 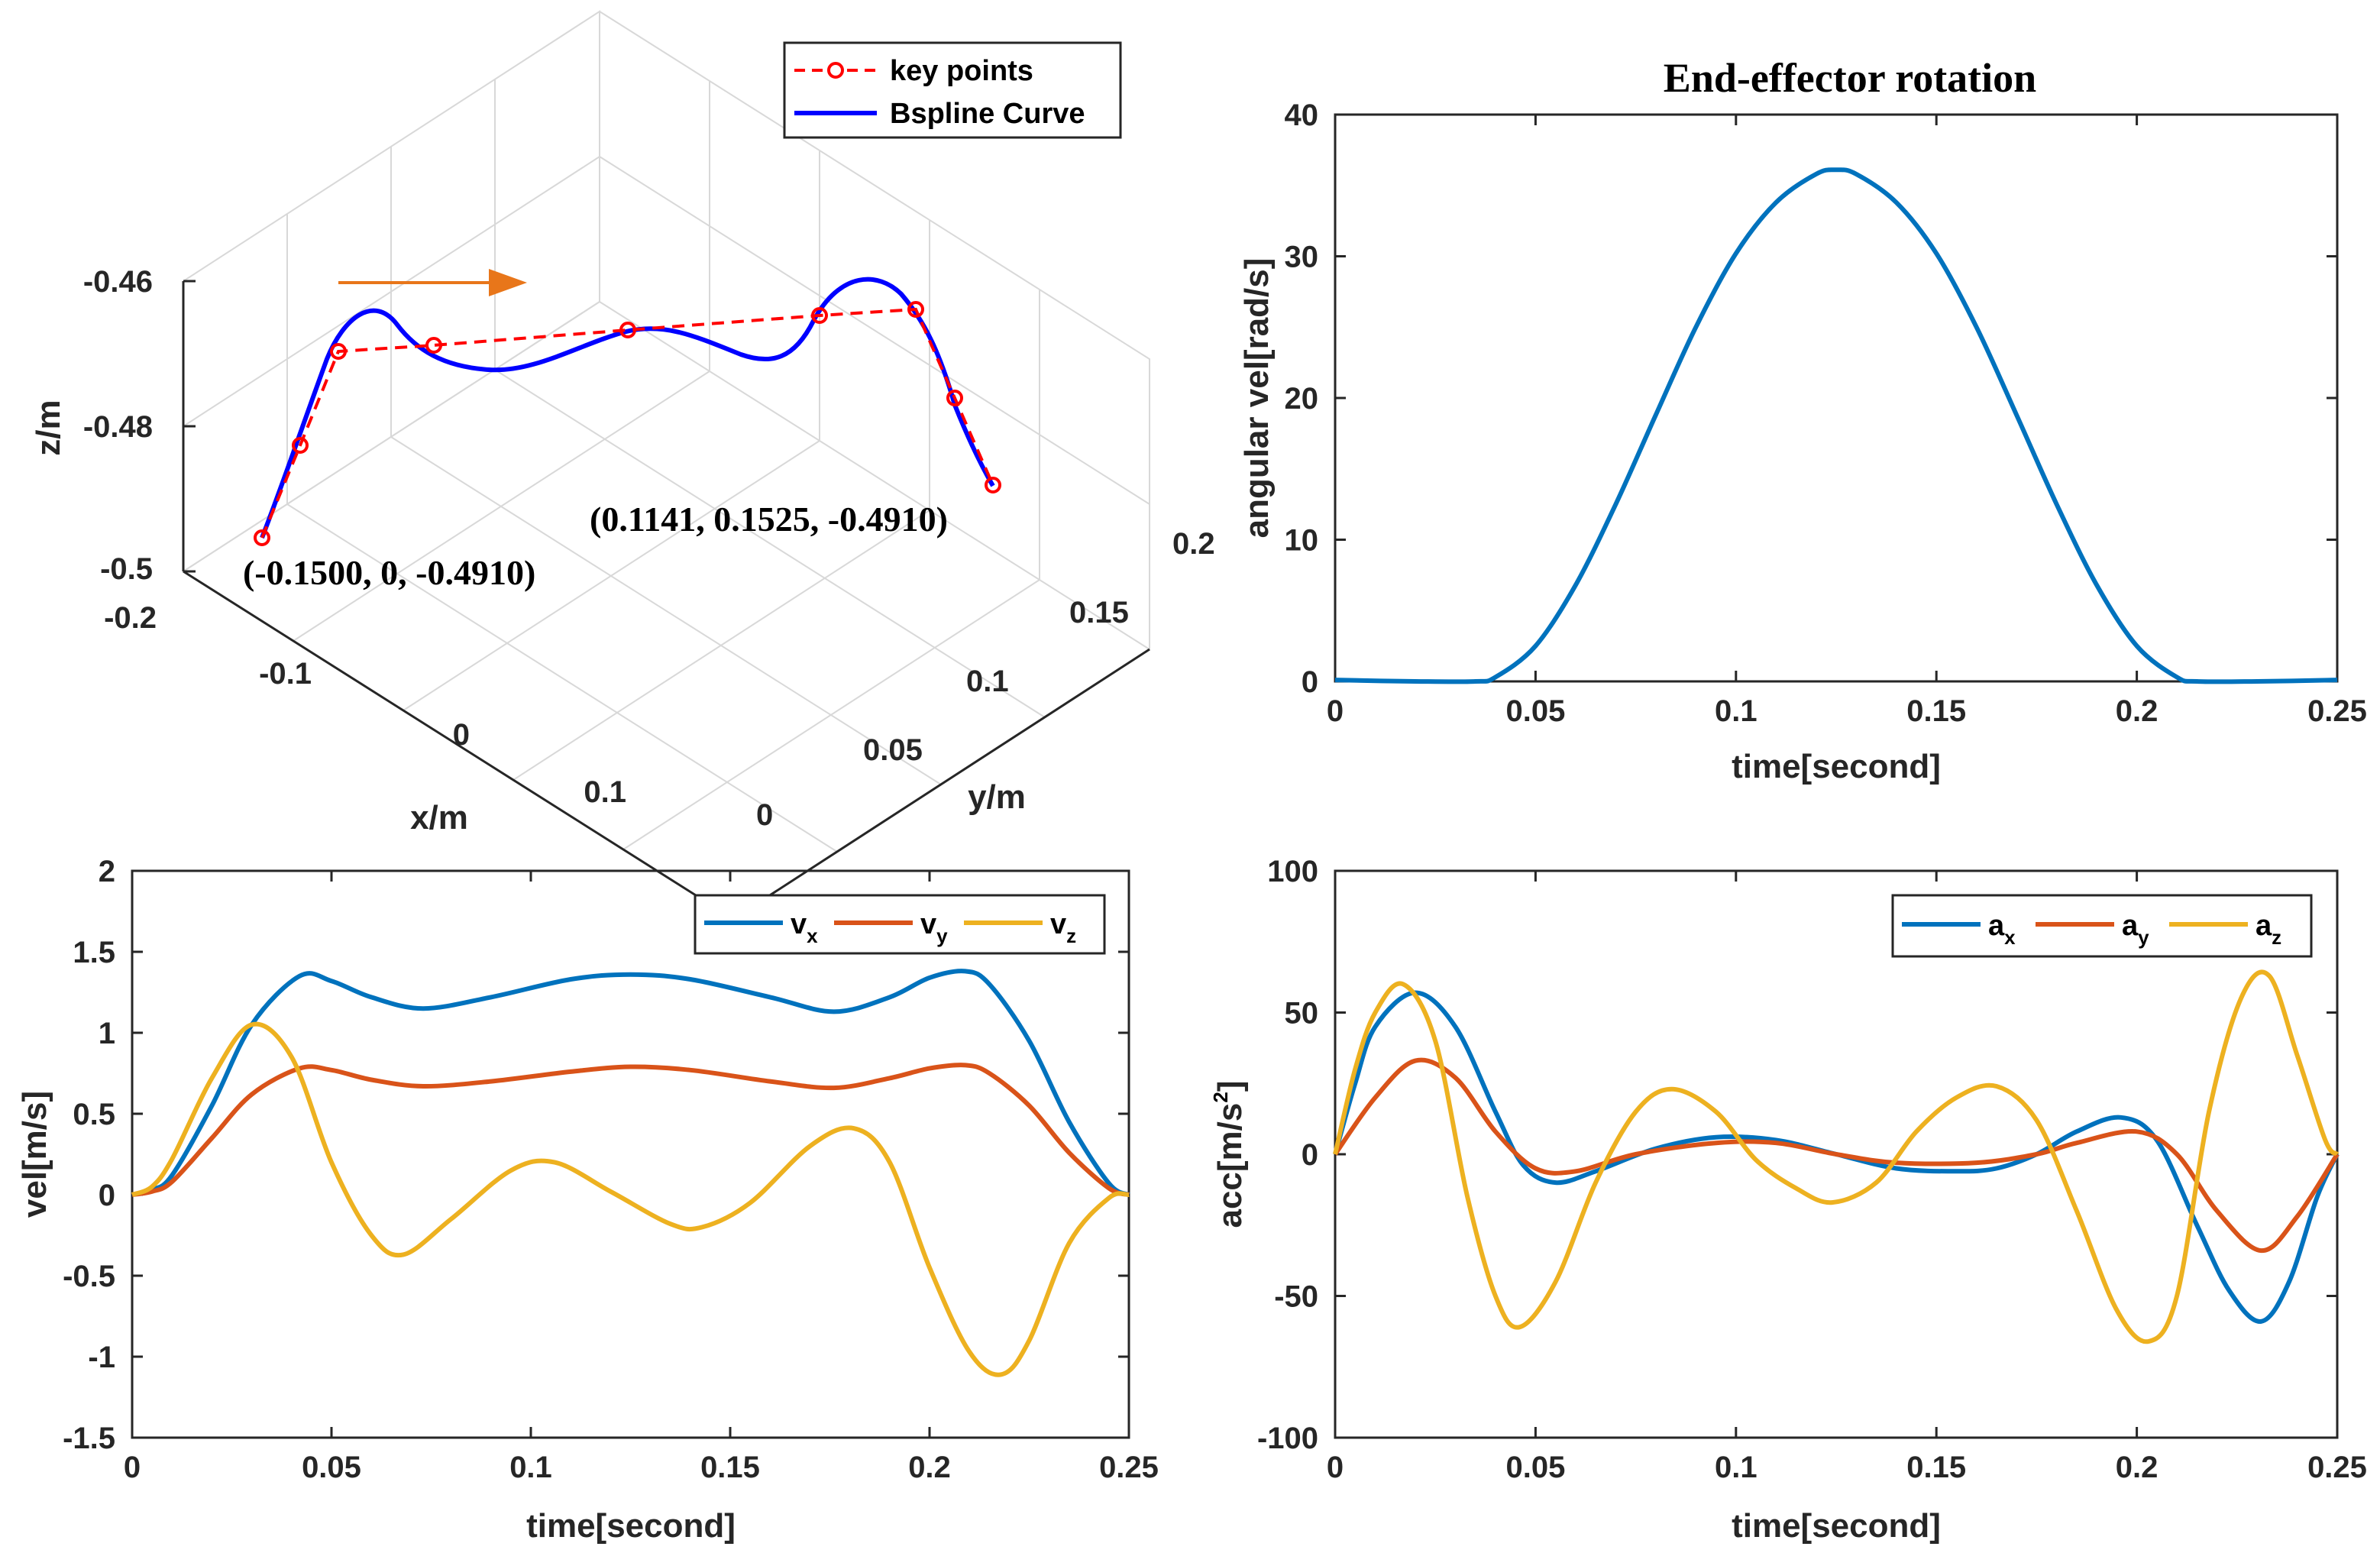 I want to click on acceleration-az-line, so click(x=1836, y=1156).